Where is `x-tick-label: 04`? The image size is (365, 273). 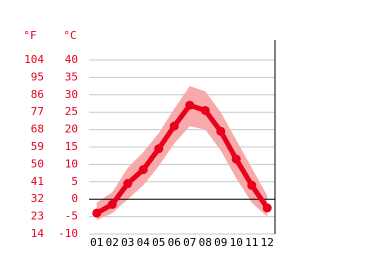
x-tick-label: 04 is located at coordinates (144, 242).